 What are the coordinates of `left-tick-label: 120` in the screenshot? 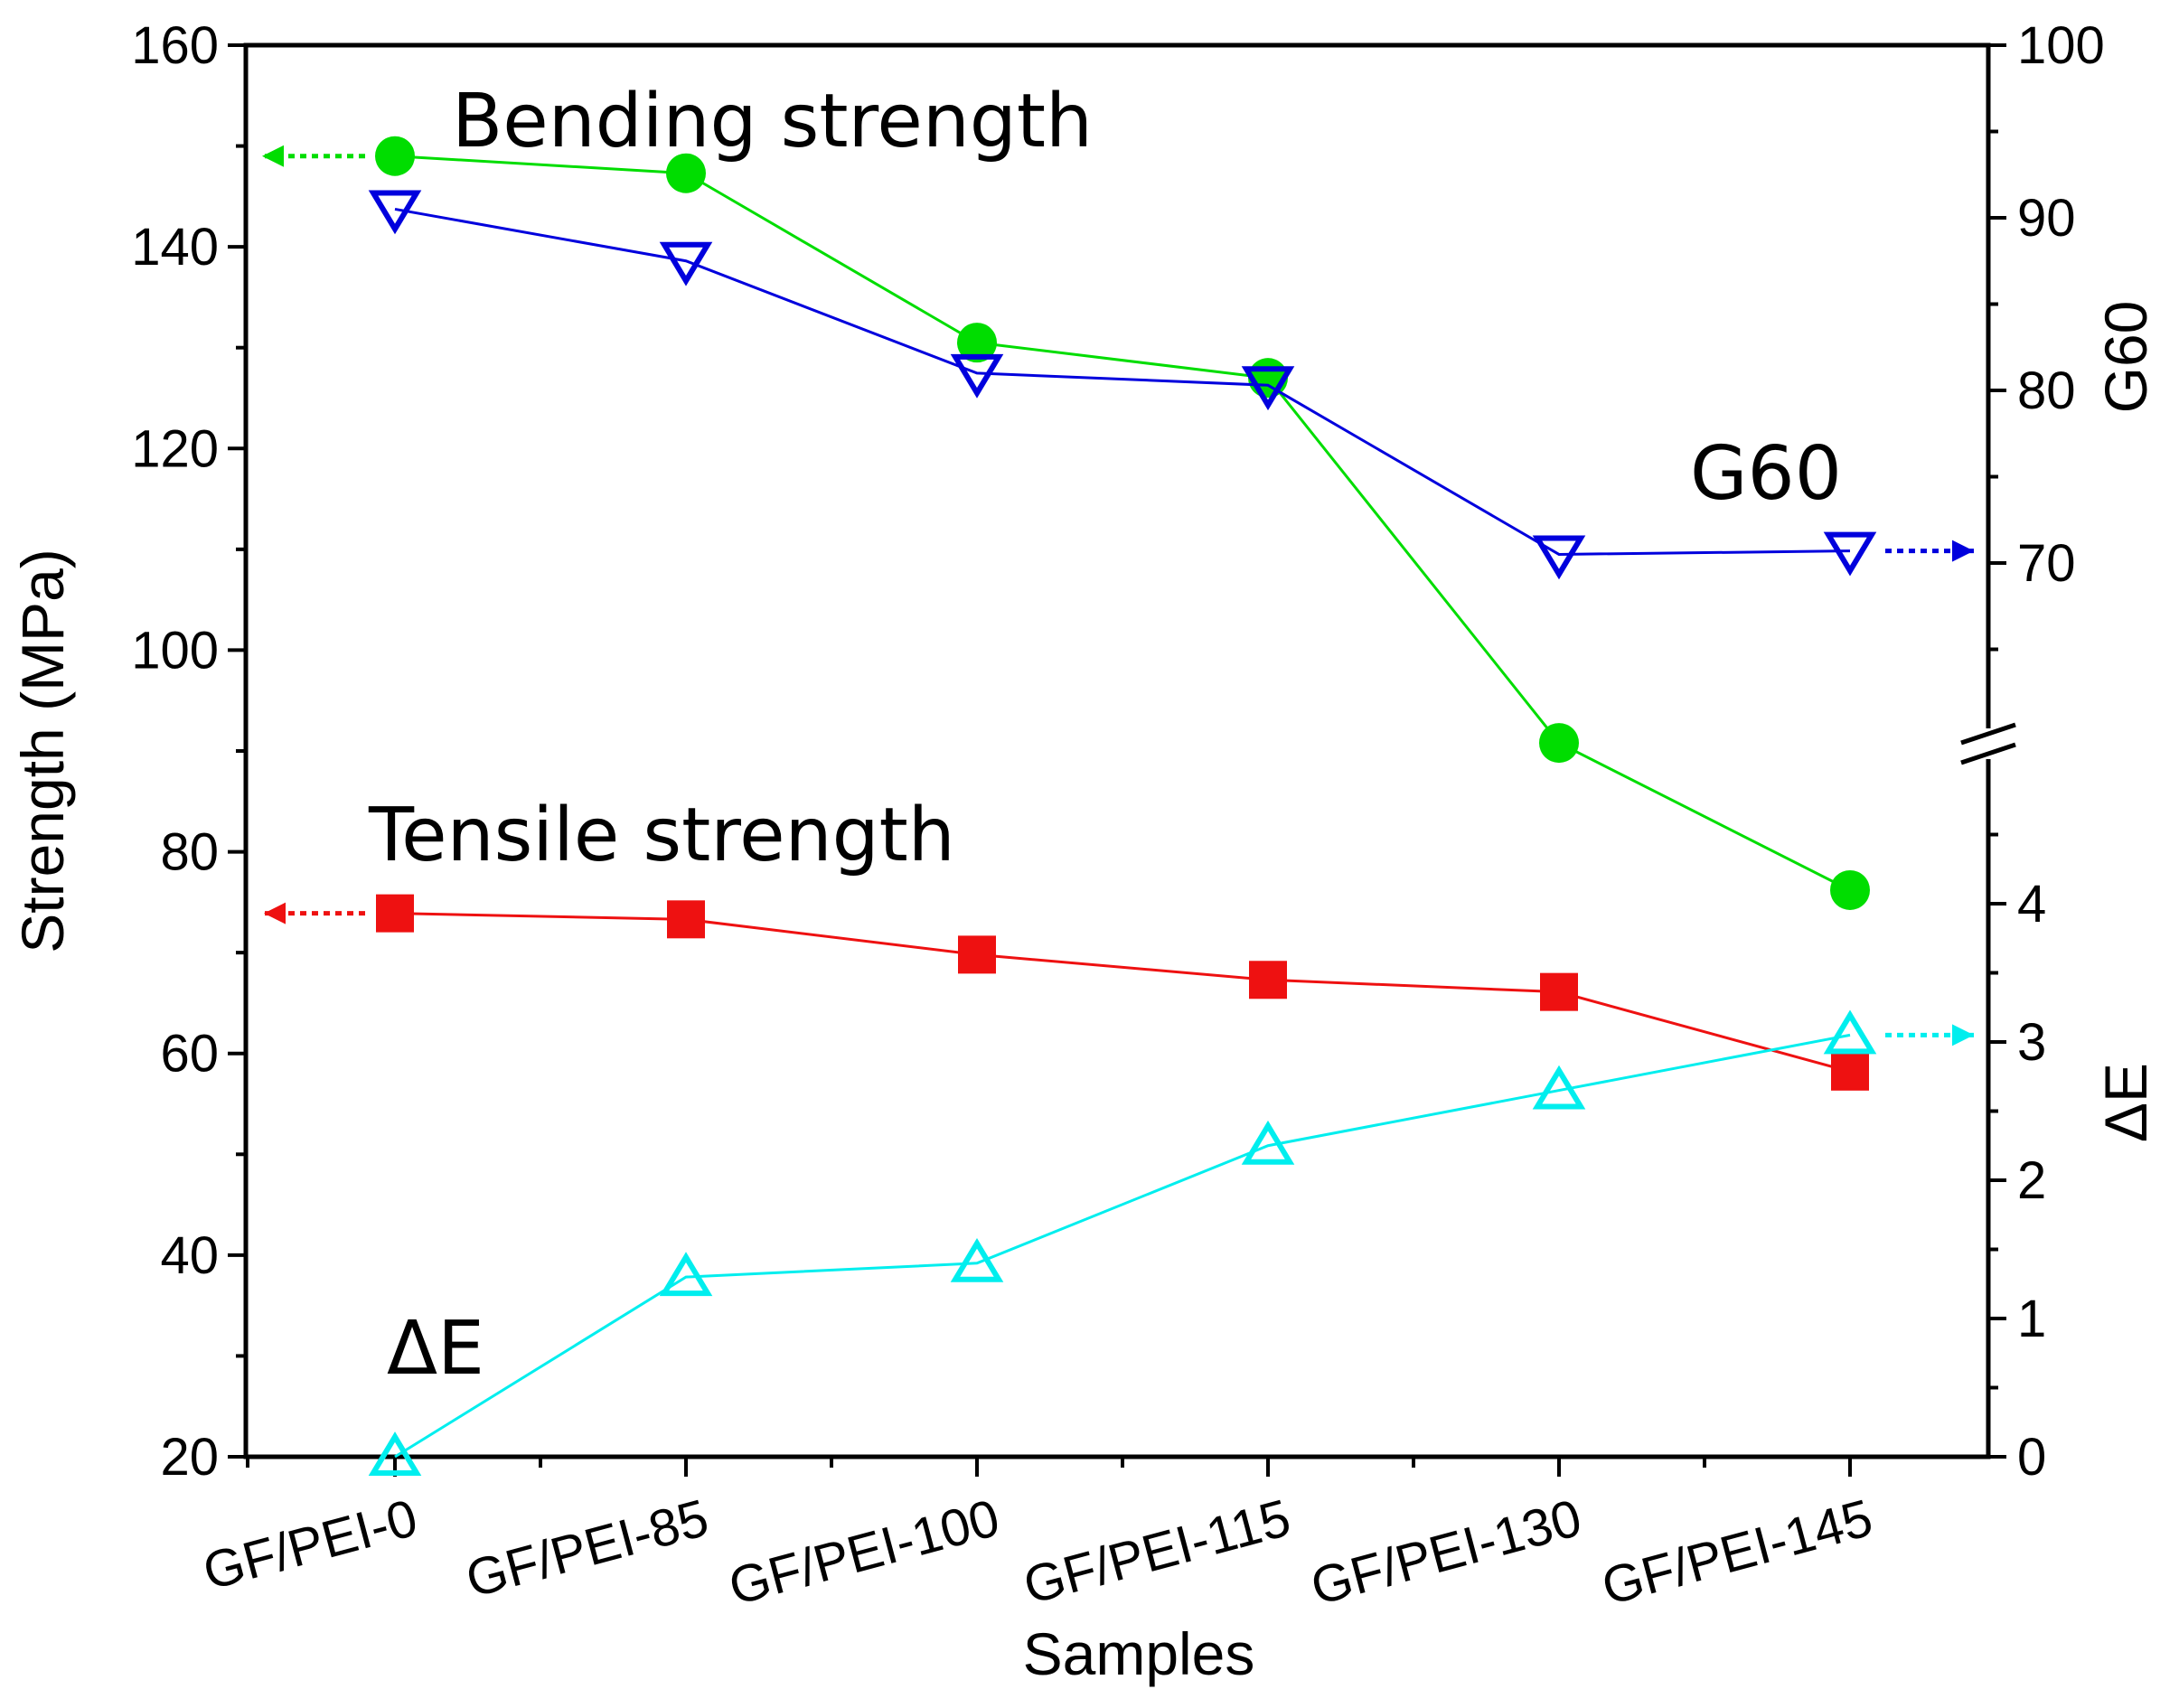 It's located at (175, 448).